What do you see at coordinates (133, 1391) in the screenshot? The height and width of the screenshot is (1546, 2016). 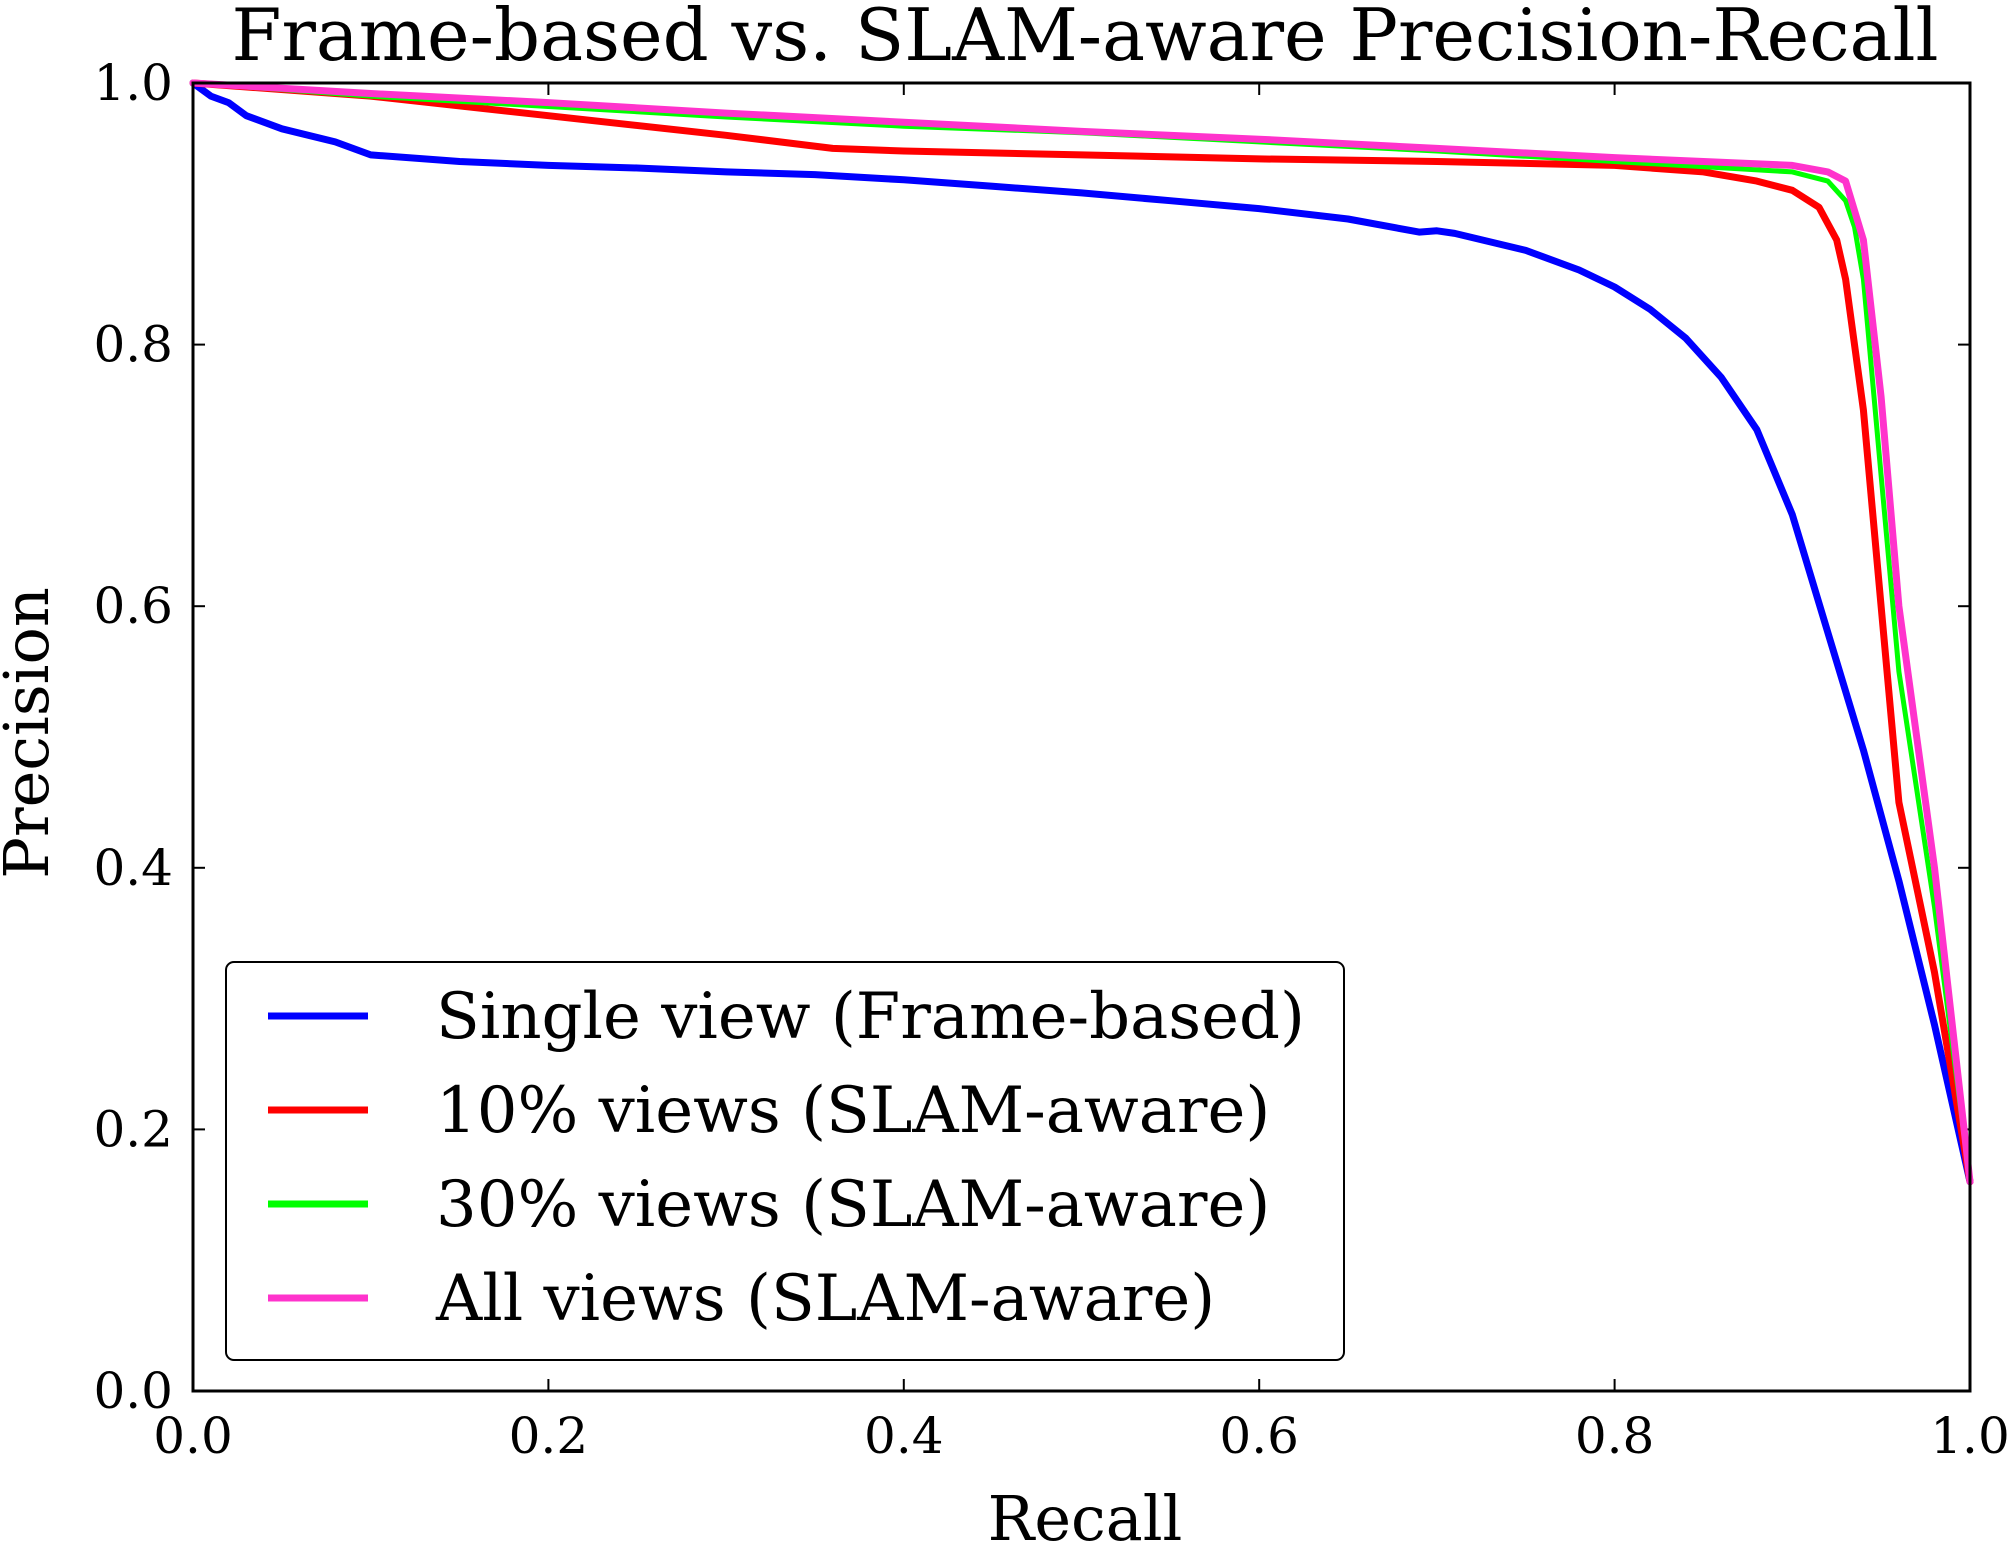 I see `y-tick-label: 0.0` at bounding box center [133, 1391].